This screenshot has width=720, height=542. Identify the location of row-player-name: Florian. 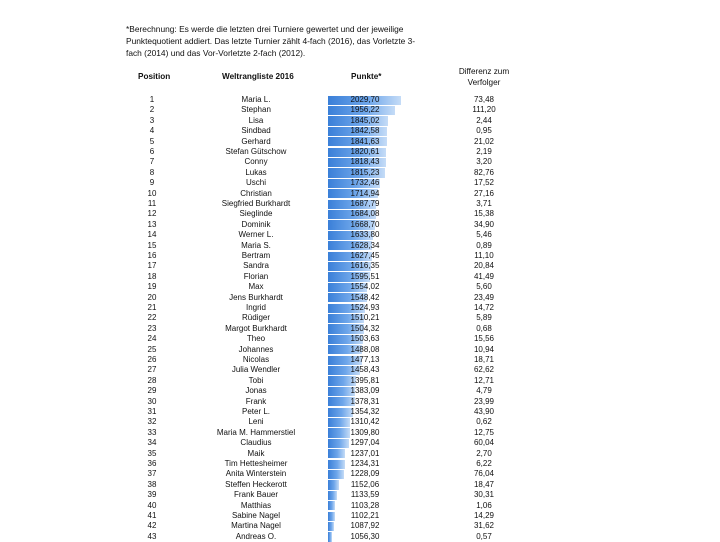
(256, 276).